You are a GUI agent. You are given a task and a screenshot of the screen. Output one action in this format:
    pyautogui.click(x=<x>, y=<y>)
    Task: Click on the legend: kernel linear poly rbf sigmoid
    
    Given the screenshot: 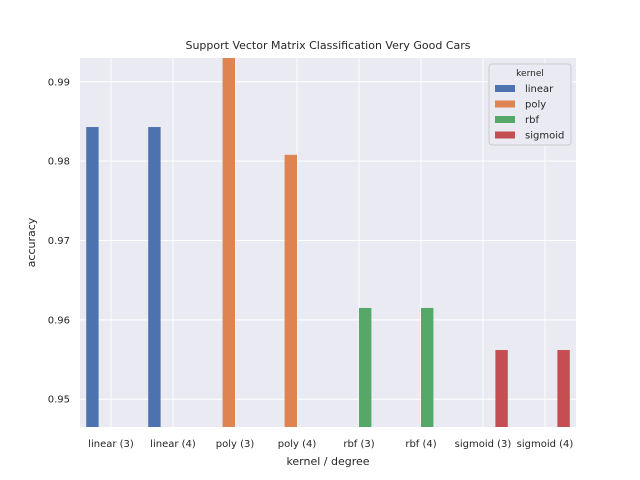 What is the action you would take?
    pyautogui.click(x=530, y=104)
    